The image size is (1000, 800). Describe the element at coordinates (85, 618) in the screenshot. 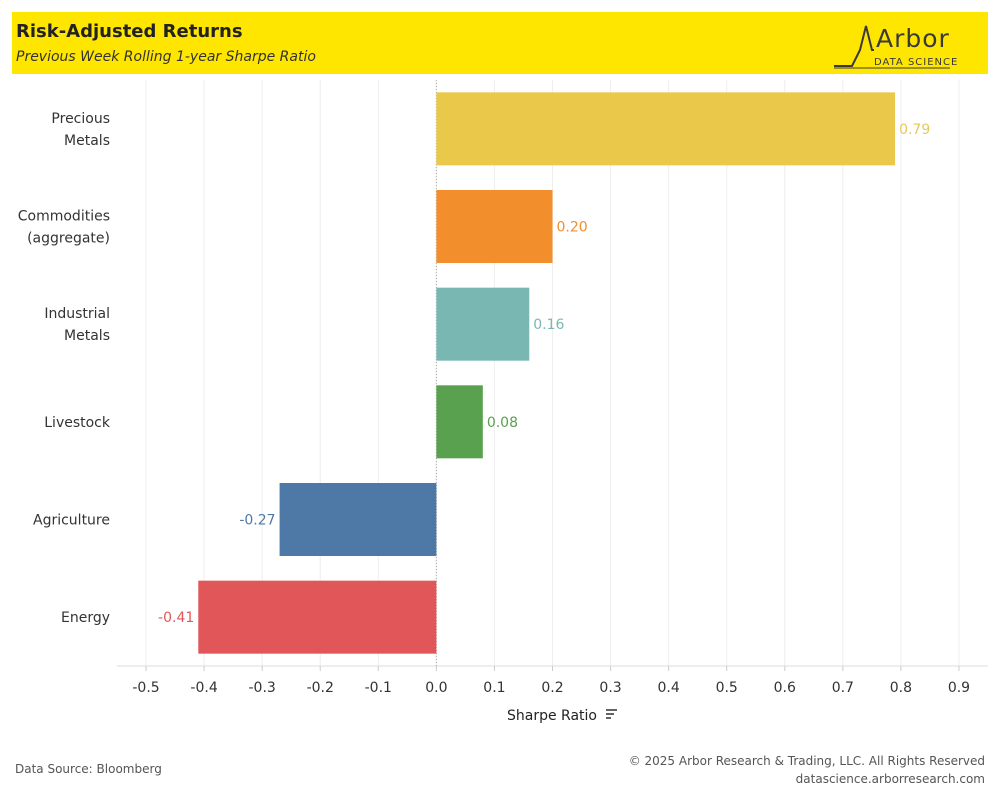

I see `category-label: Energy` at that location.